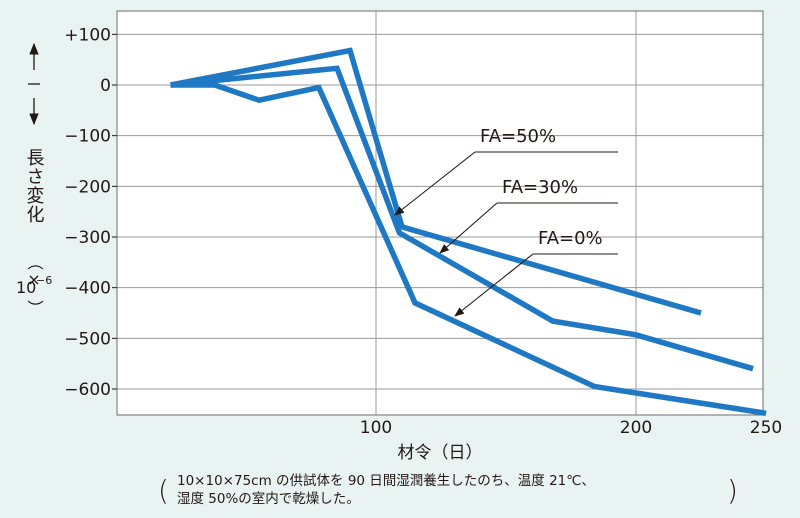 The image size is (800, 518). I want to click on annotation-label: FA=0%, so click(570, 238).